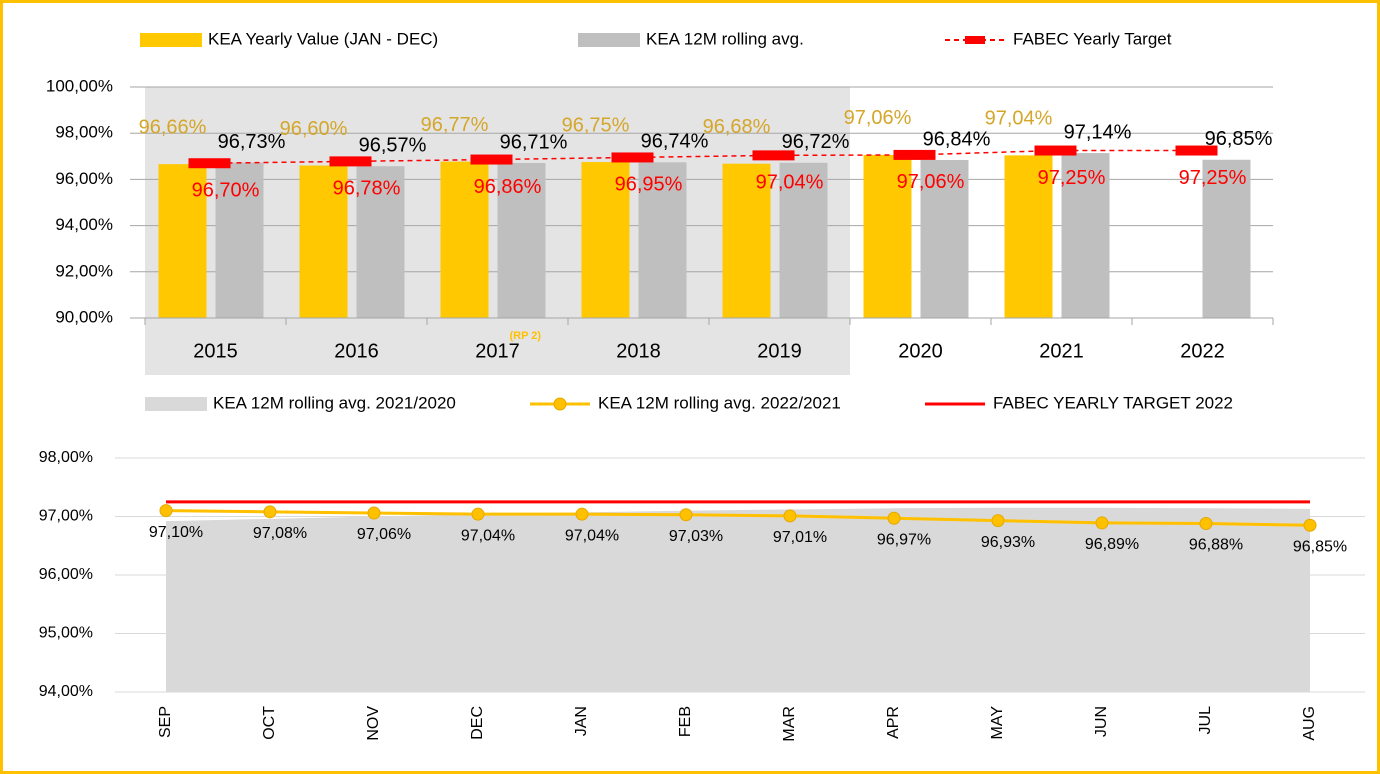  I want to click on x-tick-label: 2020, so click(920, 351).